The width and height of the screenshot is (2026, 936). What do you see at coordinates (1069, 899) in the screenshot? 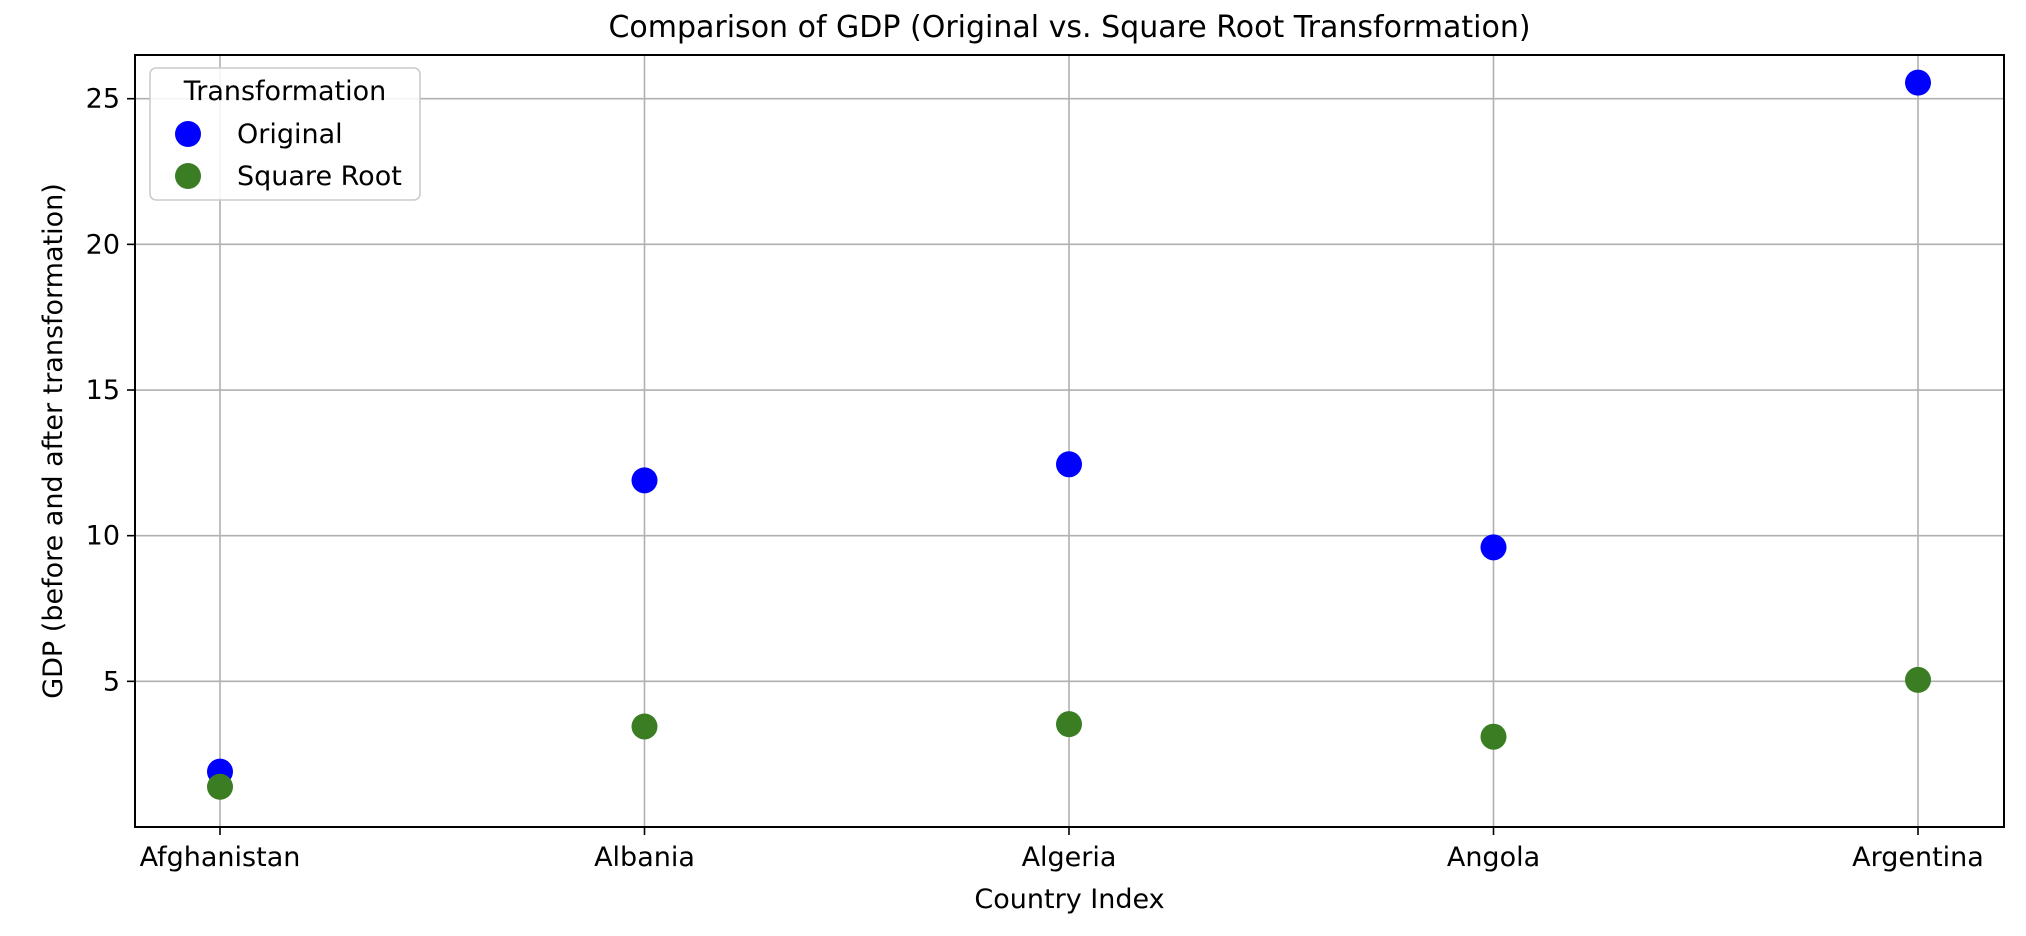
I see `x-axis-label: Country Index` at bounding box center [1069, 899].